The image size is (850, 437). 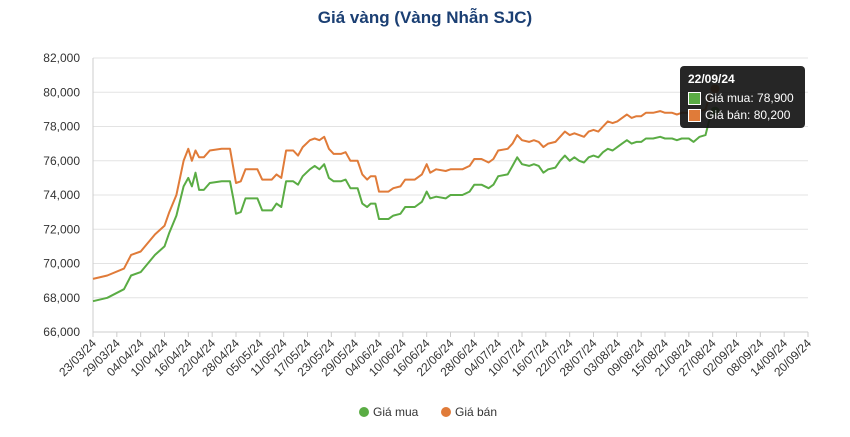 I want to click on tooltip-swatch-buy, so click(x=694, y=98).